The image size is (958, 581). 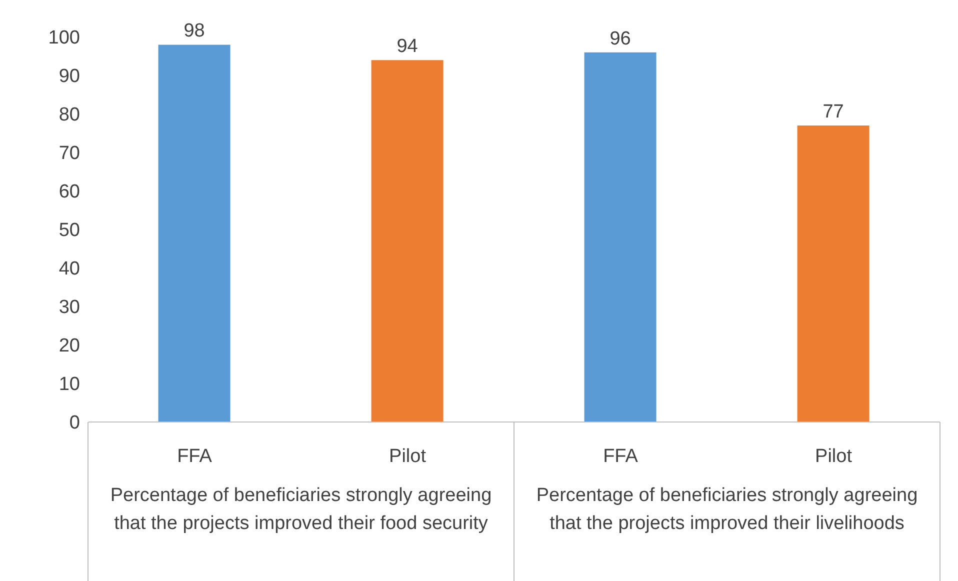 I want to click on y-tick-label: 30, so click(x=69, y=307).